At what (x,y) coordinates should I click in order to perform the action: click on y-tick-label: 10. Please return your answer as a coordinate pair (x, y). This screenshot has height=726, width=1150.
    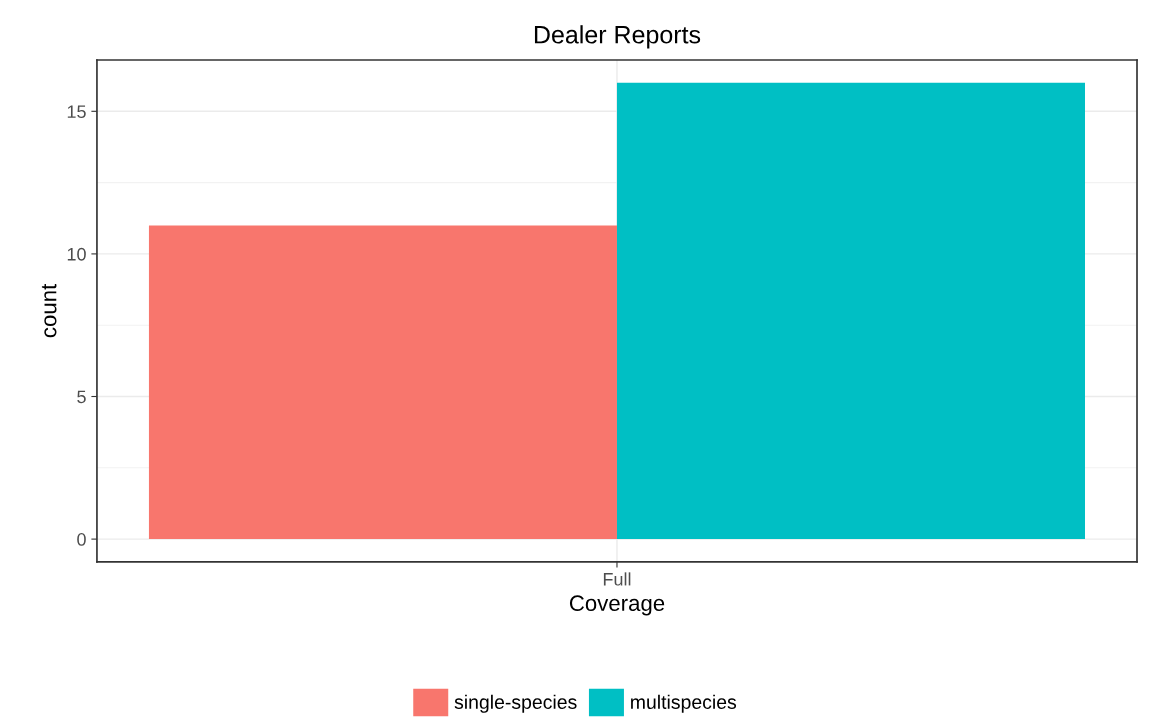
    Looking at the image, I should click on (76, 254).